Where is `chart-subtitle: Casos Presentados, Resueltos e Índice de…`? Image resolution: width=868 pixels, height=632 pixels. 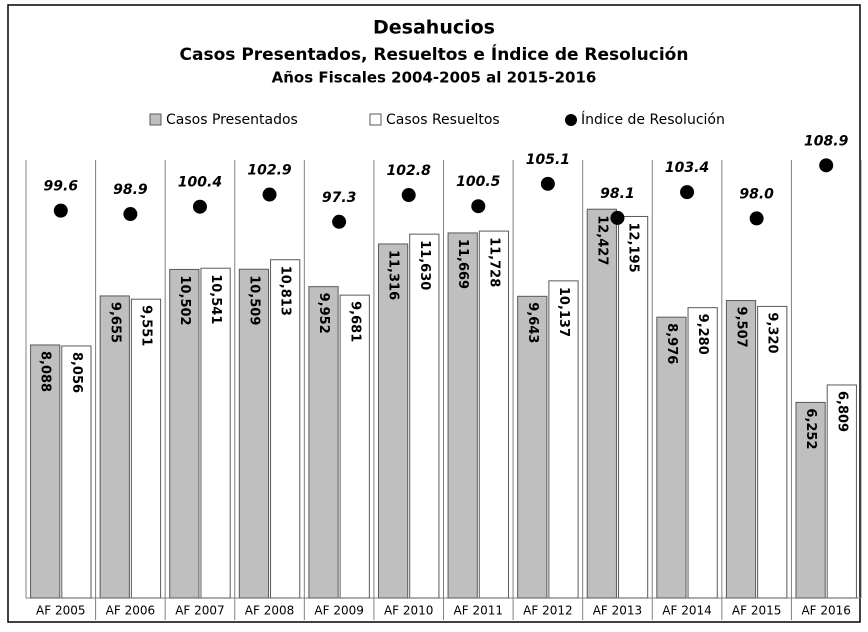
chart-subtitle: Casos Presentados, Resueltos e Índice de… is located at coordinates (434, 54).